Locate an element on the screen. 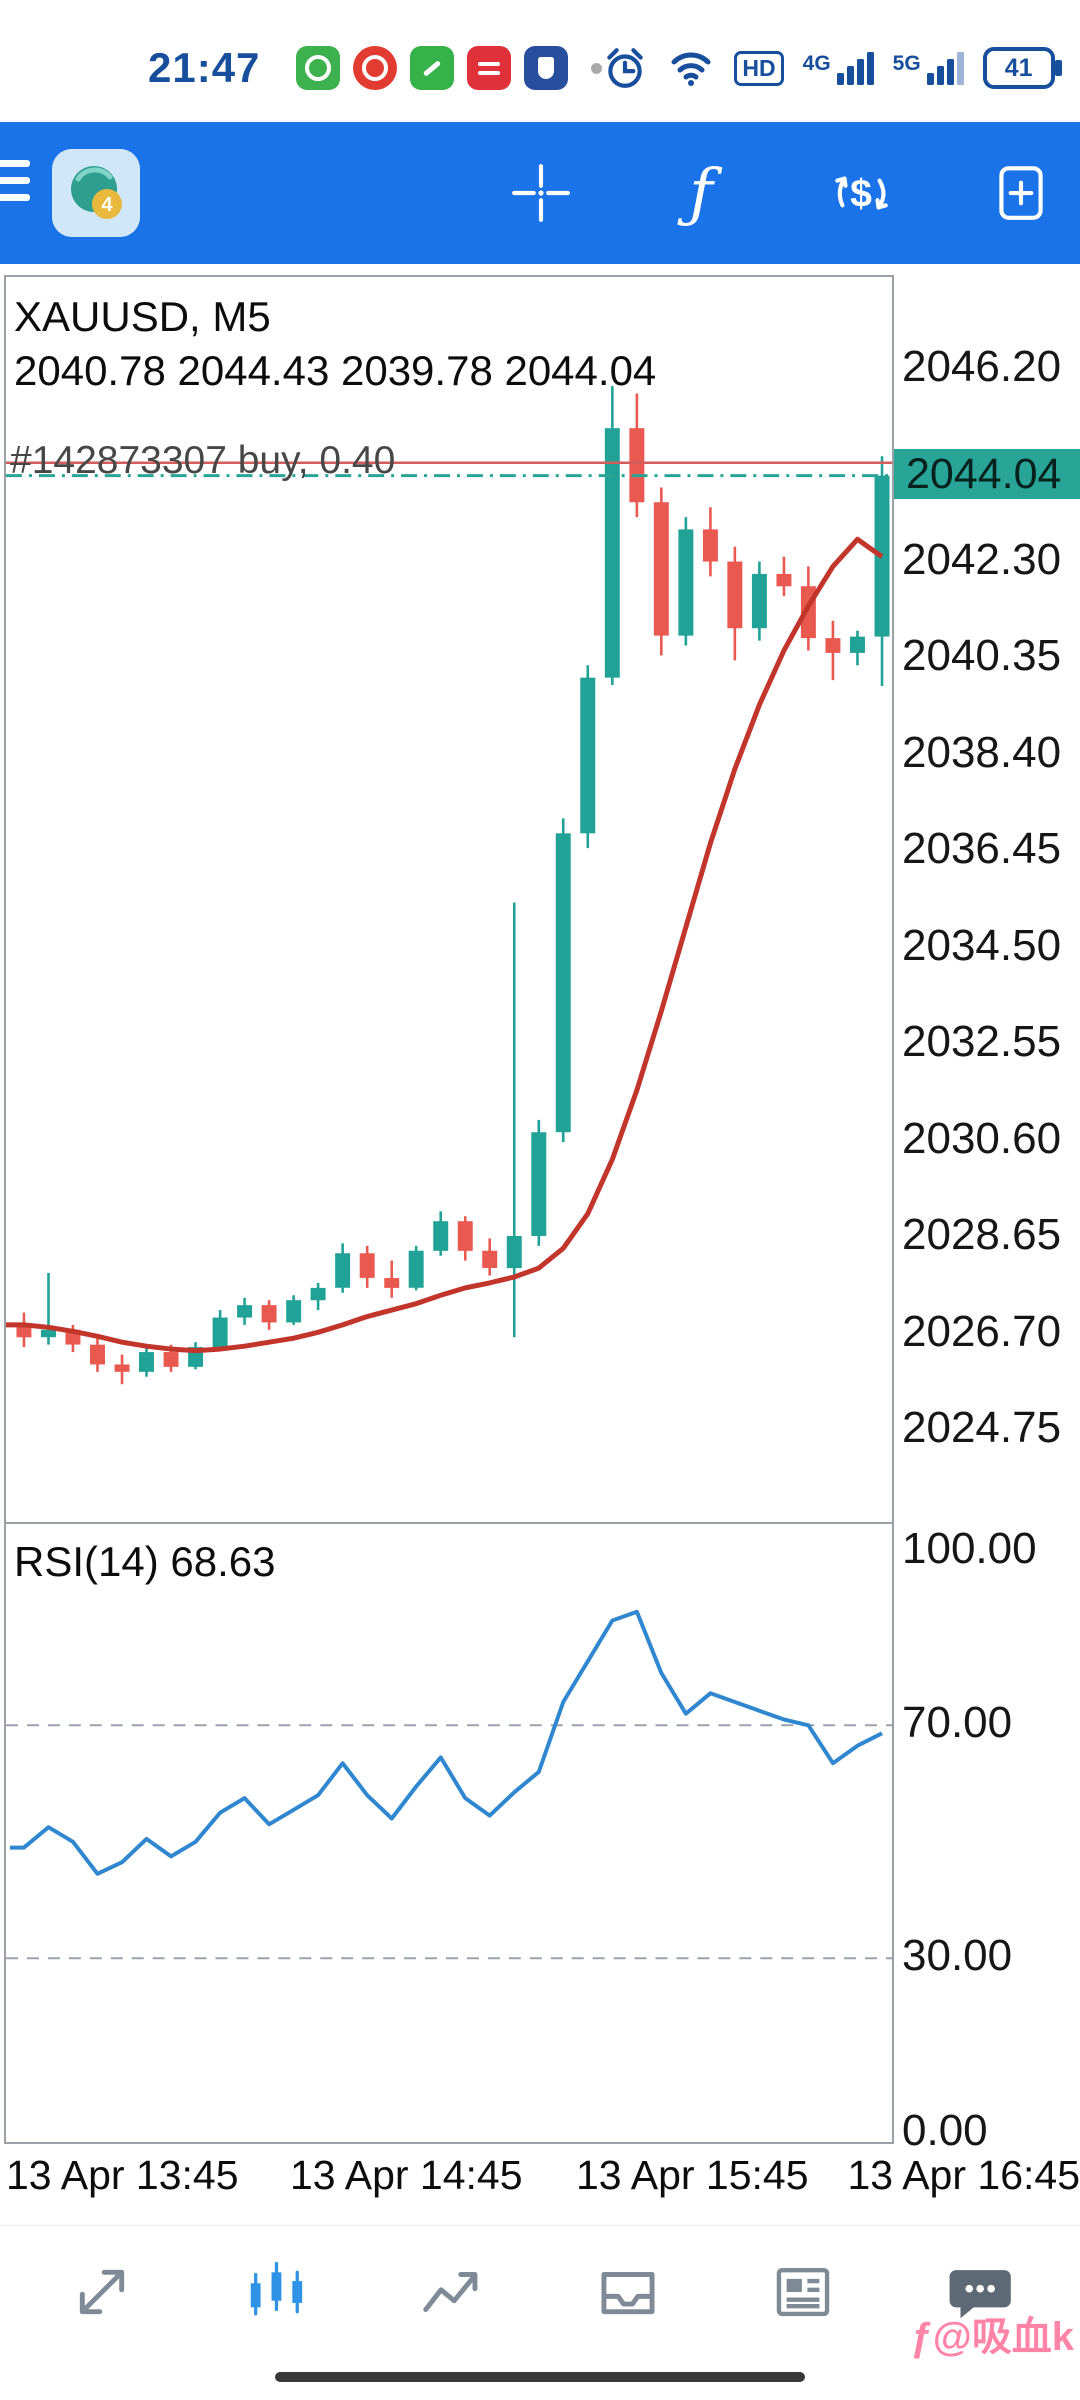 The height and width of the screenshot is (2400, 1080). red-note-app-notification-icon is located at coordinates (489, 68).